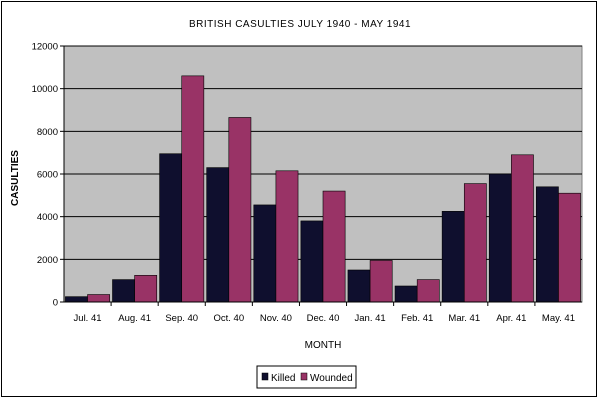 The width and height of the screenshot is (600, 400). Describe the element at coordinates (47, 260) in the screenshot. I see `y-tick-label: 2000` at that location.